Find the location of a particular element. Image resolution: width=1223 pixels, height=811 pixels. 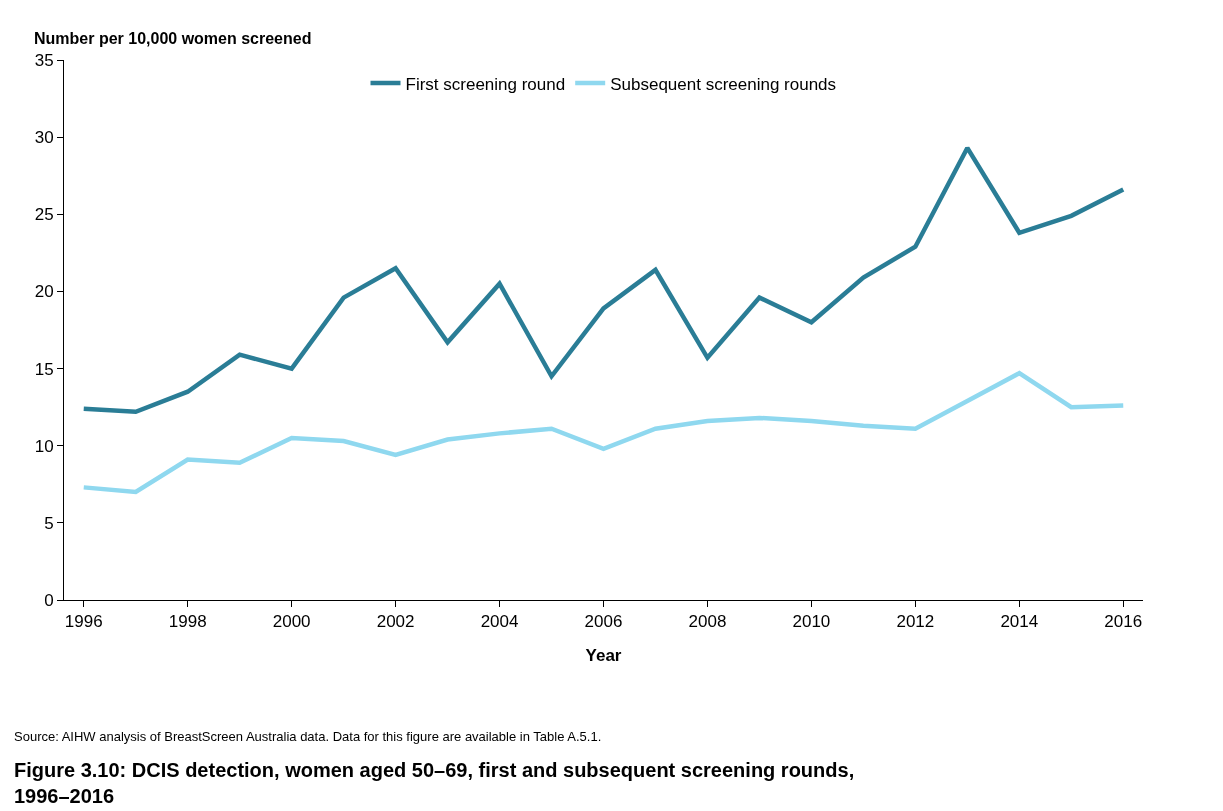

y-tick-label: 15 is located at coordinates (44, 369).